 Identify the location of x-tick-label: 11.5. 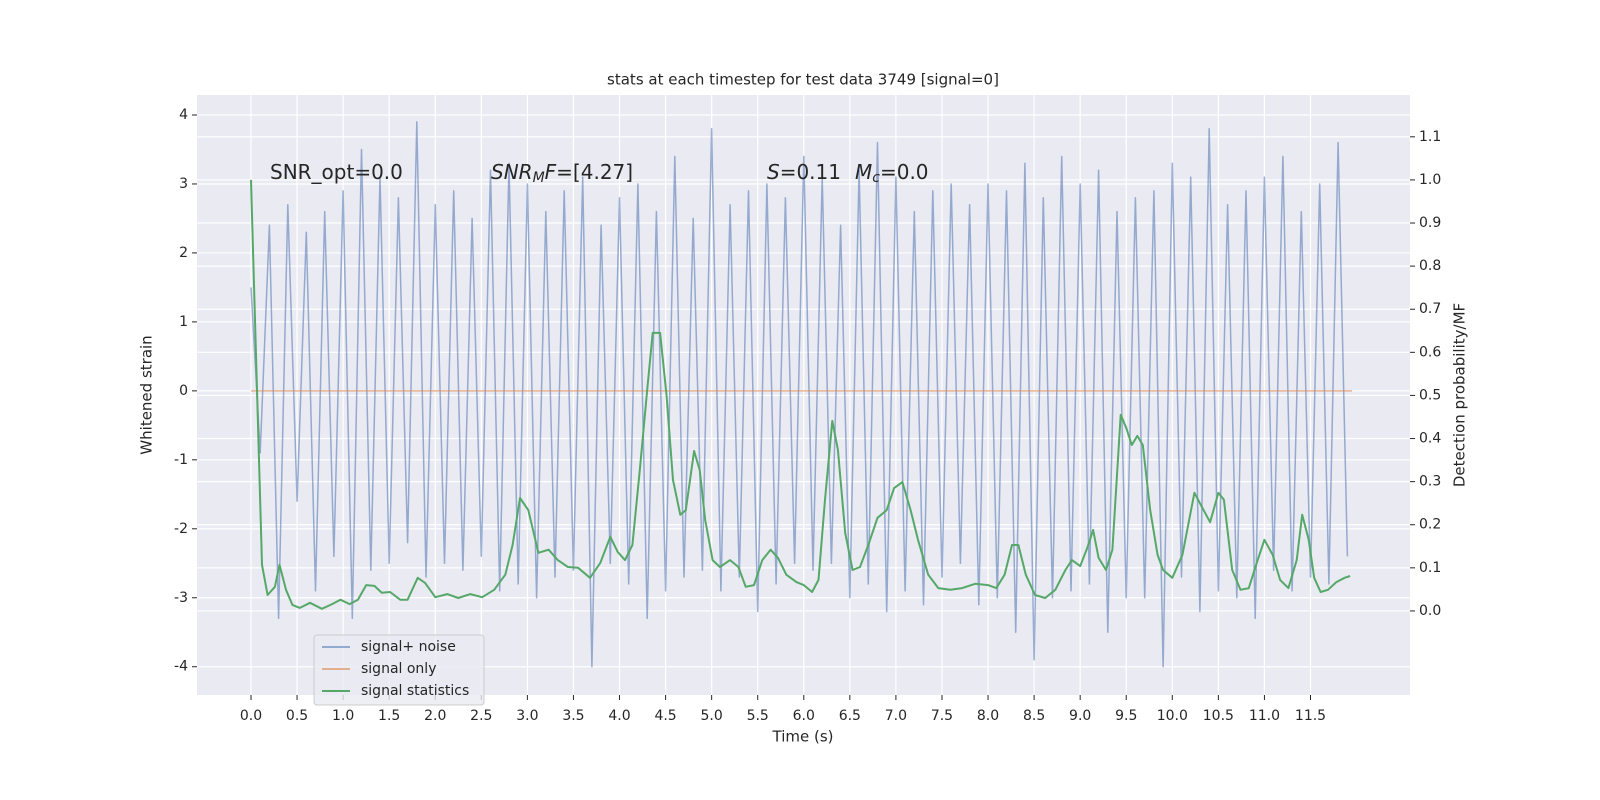
(1310, 716).